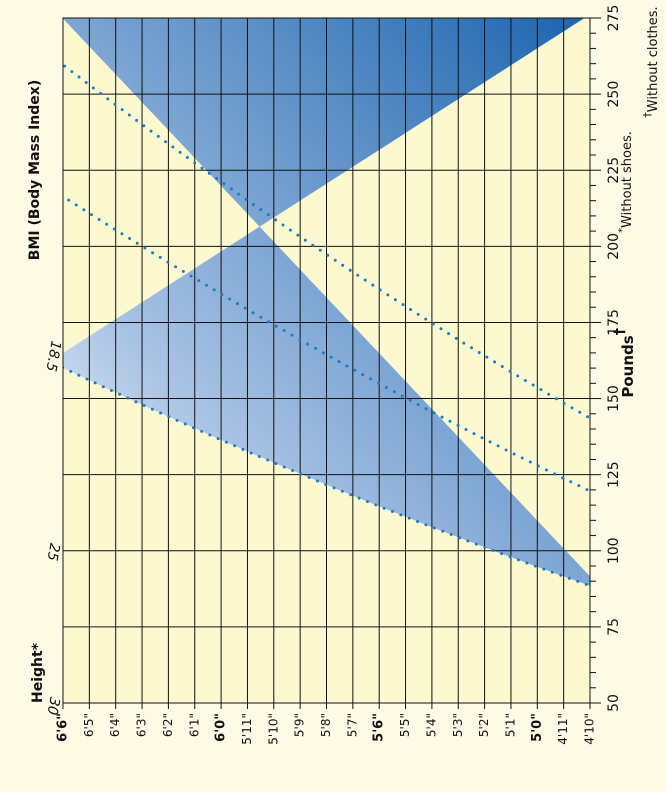 The height and width of the screenshot is (792, 666). Describe the element at coordinates (63, 727) in the screenshot. I see `height-tick-label: 6'6"` at that location.